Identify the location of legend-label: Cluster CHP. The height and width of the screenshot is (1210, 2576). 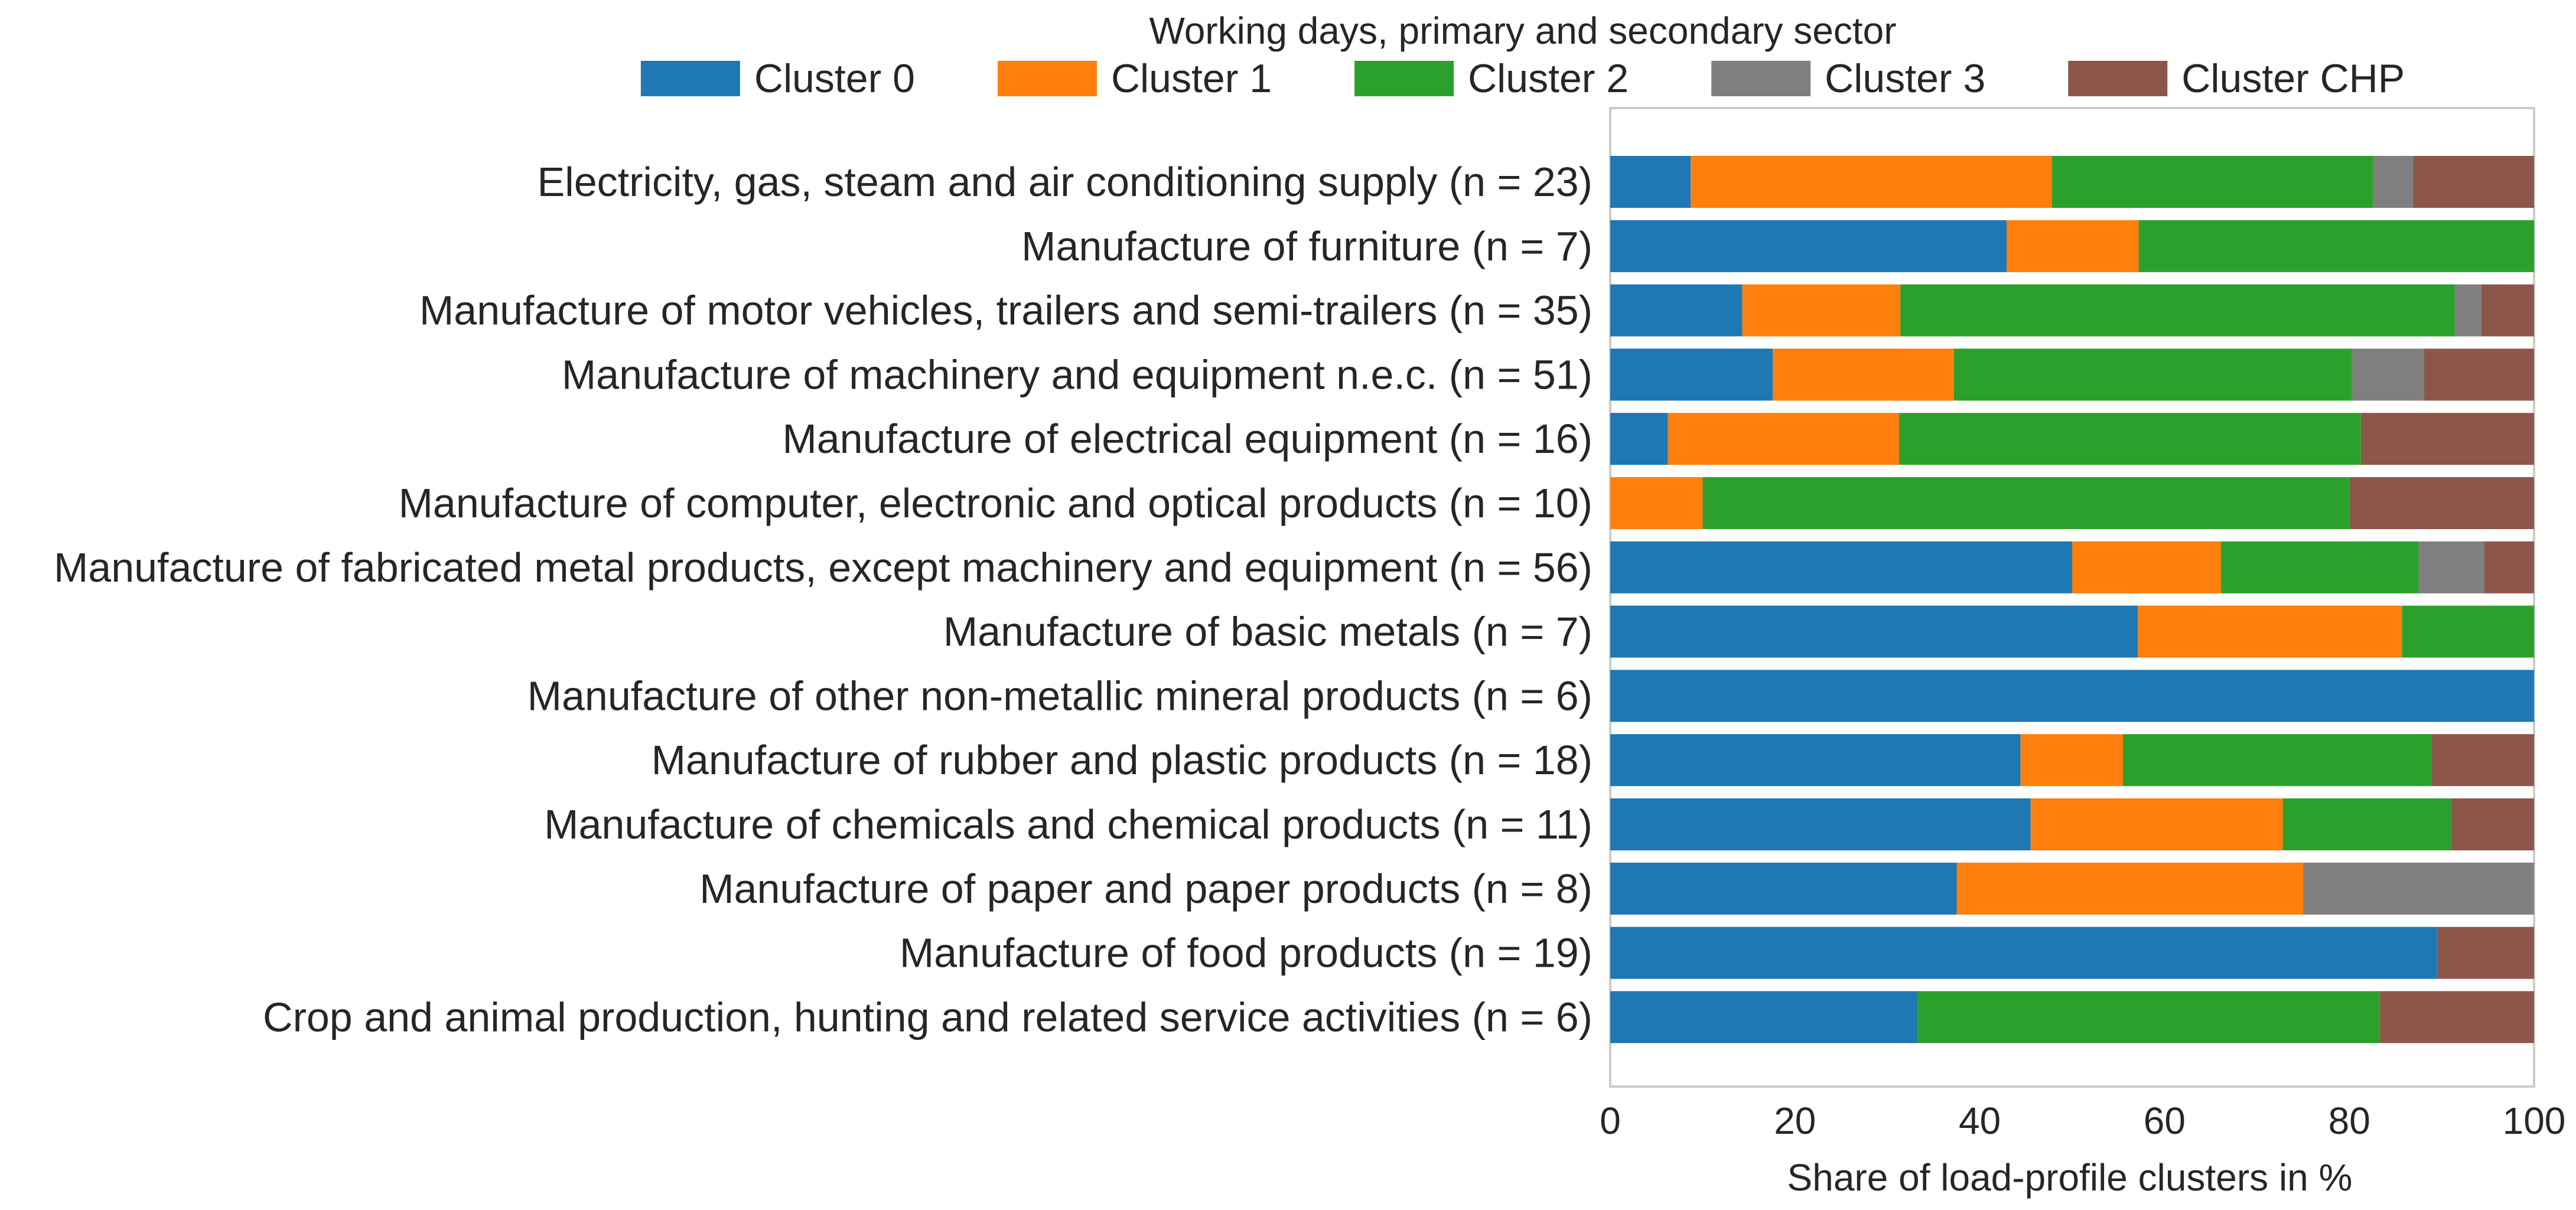
(2293, 78).